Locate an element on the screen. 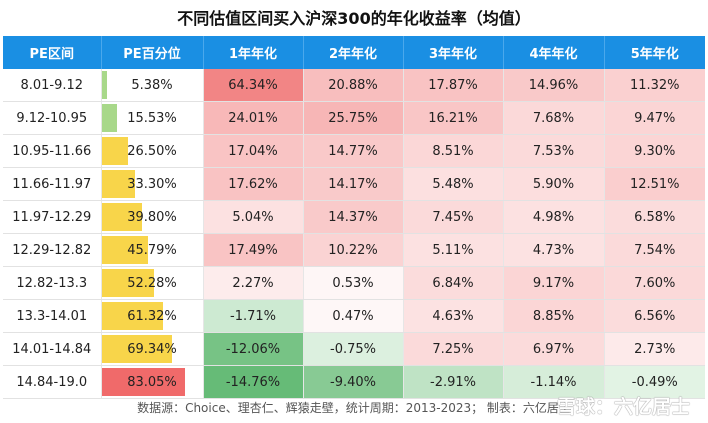 This screenshot has width=708, height=423. return-cell-1y: 24.01% is located at coordinates (253, 118).